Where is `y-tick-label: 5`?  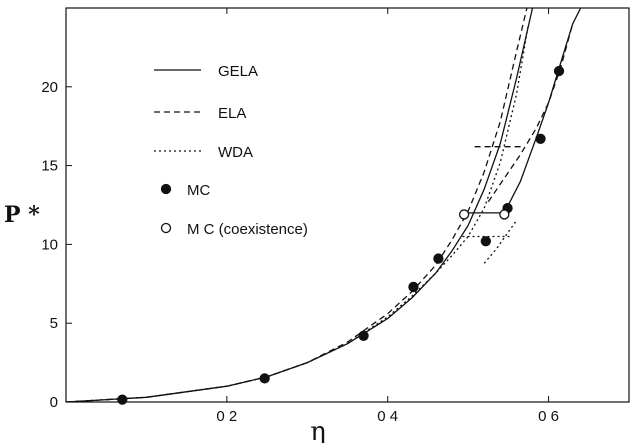
y-tick-label: 5 is located at coordinates (54, 323).